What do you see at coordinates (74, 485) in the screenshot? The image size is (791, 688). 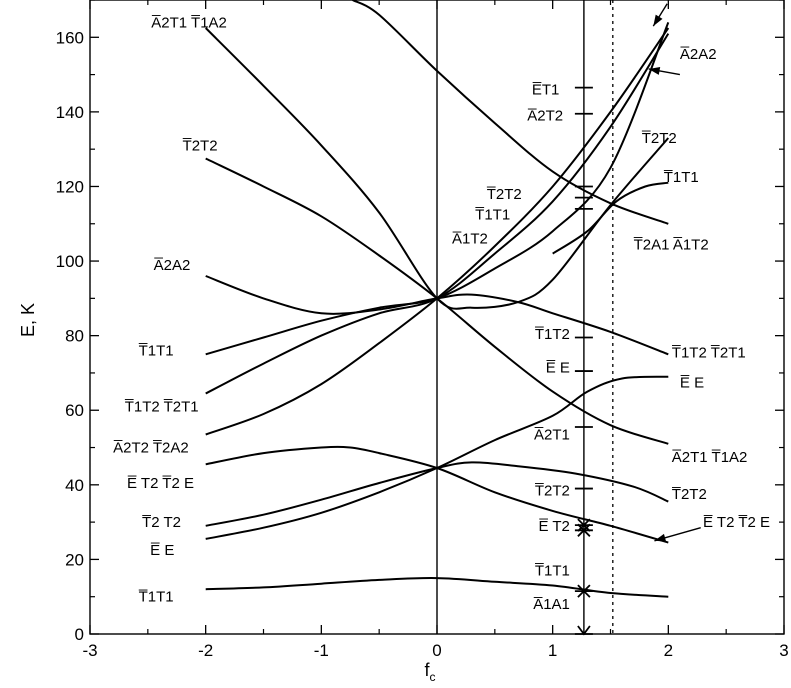 I see `y-tick-label-2: 40` at bounding box center [74, 485].